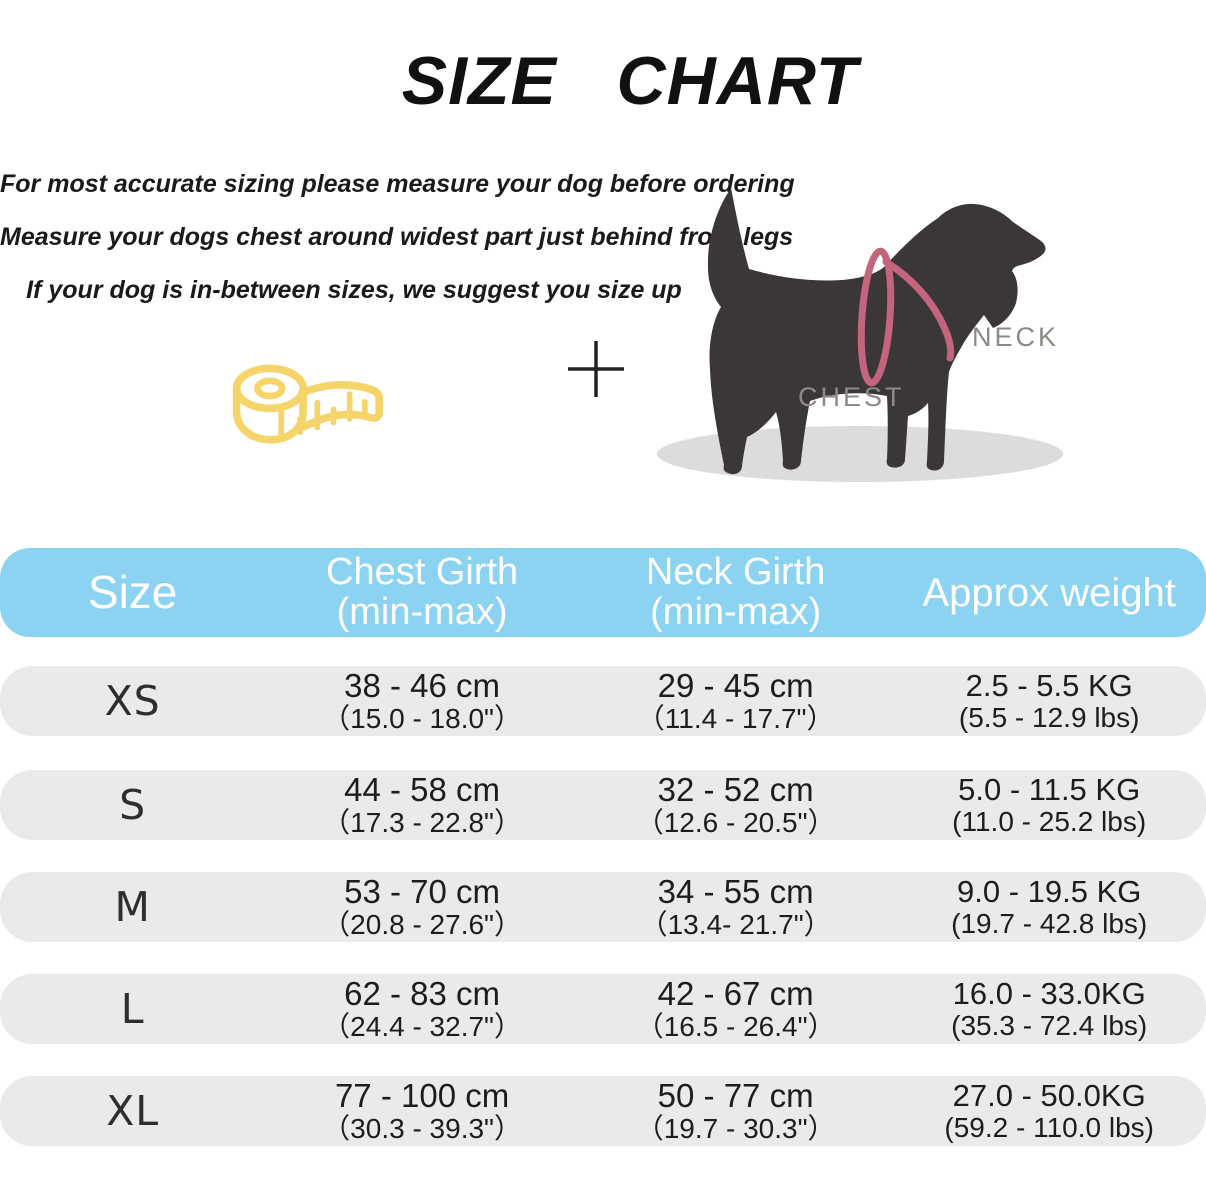  What do you see at coordinates (422, 822) in the screenshot?
I see `chest-inches: （17.3 - 22.8"）` at bounding box center [422, 822].